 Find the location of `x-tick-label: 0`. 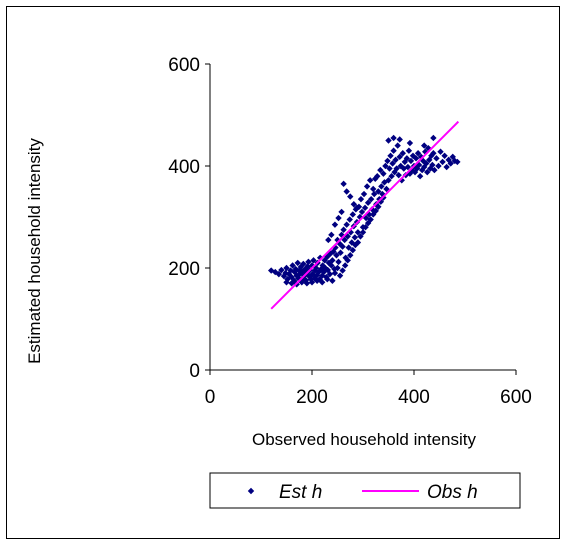

x-tick-label: 0 is located at coordinates (210, 397).